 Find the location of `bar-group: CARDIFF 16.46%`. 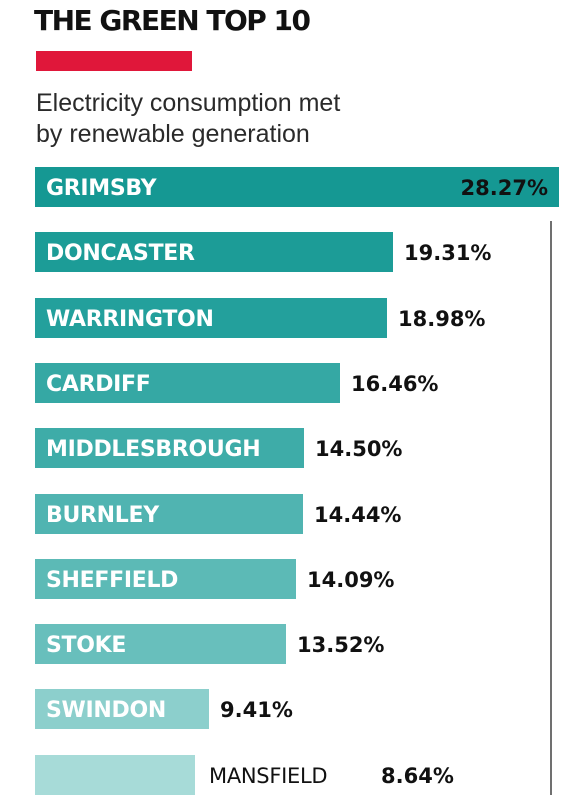

bar-group: CARDIFF 16.46% is located at coordinates (236, 383).